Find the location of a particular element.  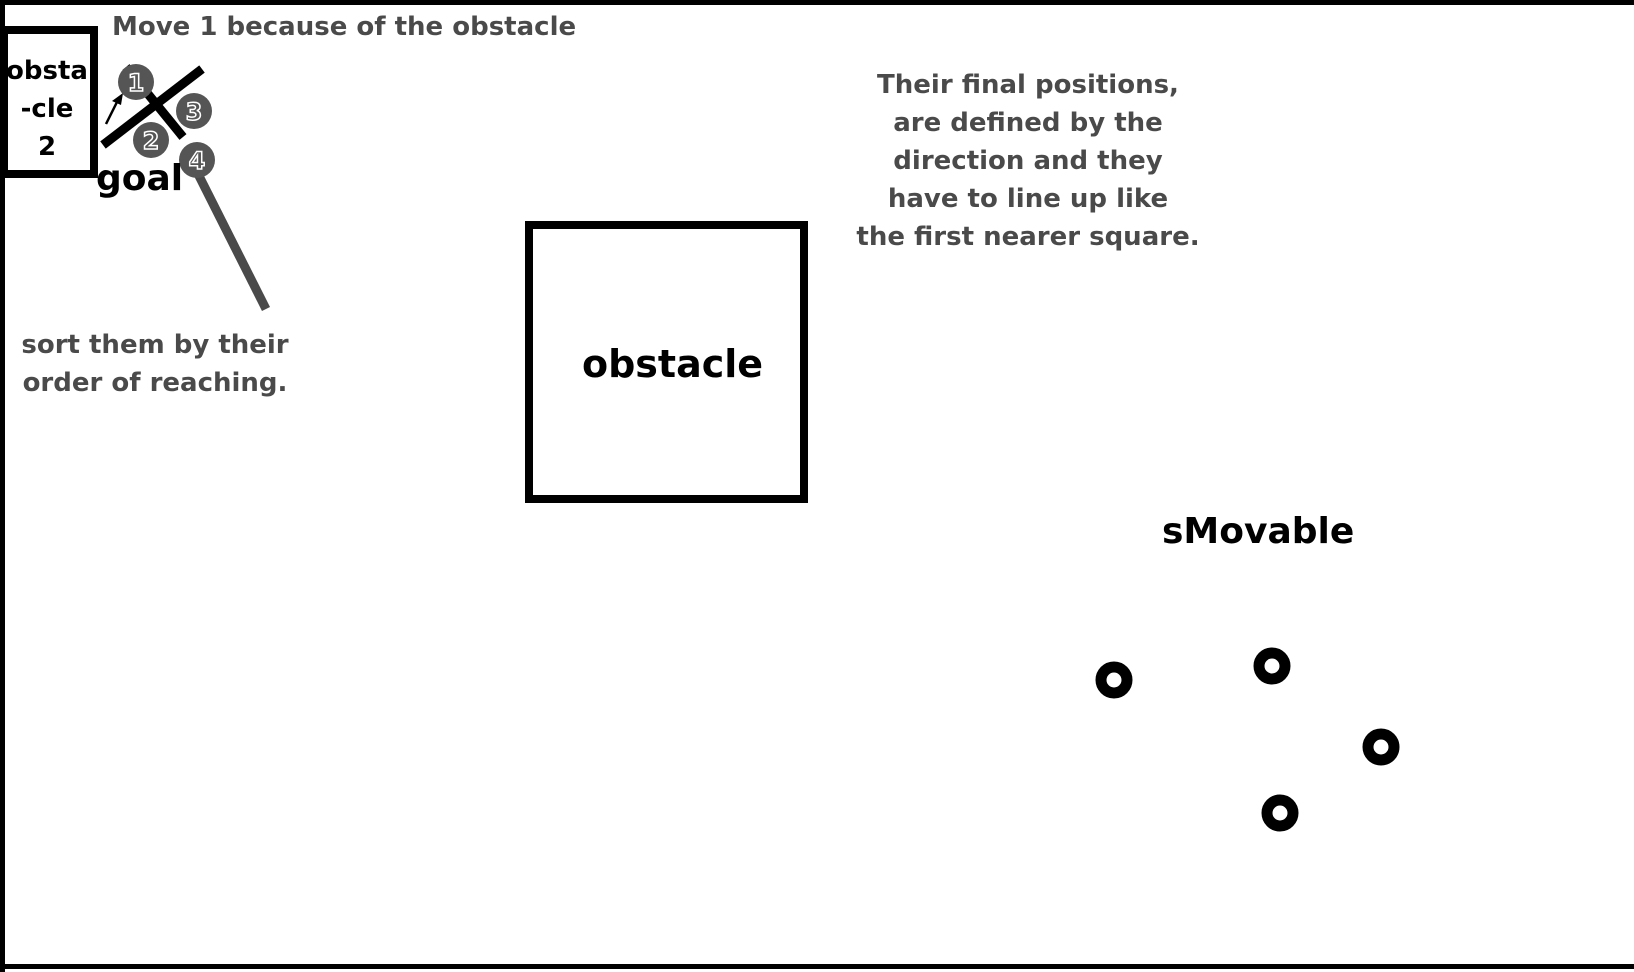

goal-unit-2: 2 is located at coordinates (151, 140).